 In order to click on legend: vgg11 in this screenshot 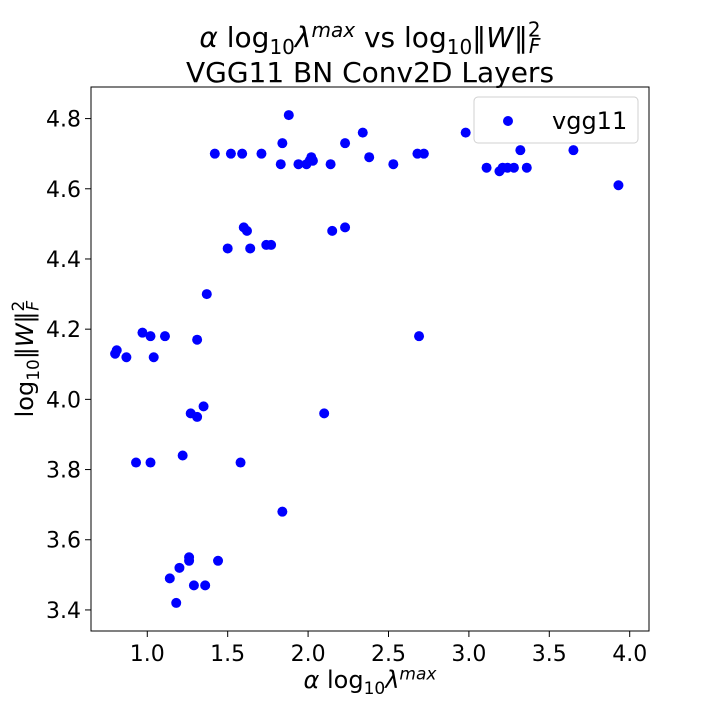, I will do `click(556, 120)`.